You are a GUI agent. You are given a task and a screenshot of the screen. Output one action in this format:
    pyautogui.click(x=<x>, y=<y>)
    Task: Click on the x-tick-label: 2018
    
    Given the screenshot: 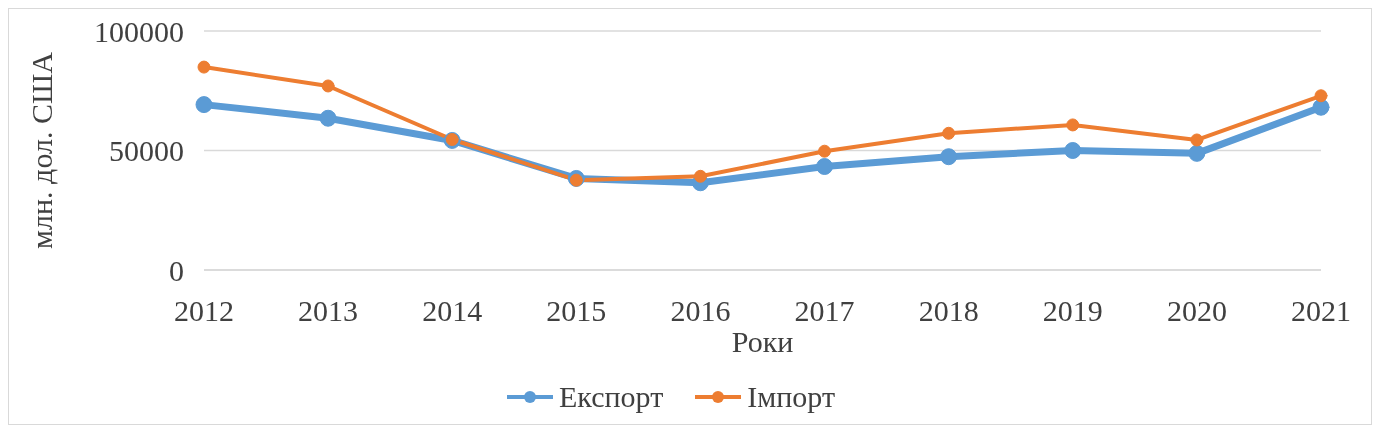 What is the action you would take?
    pyautogui.click(x=948, y=311)
    